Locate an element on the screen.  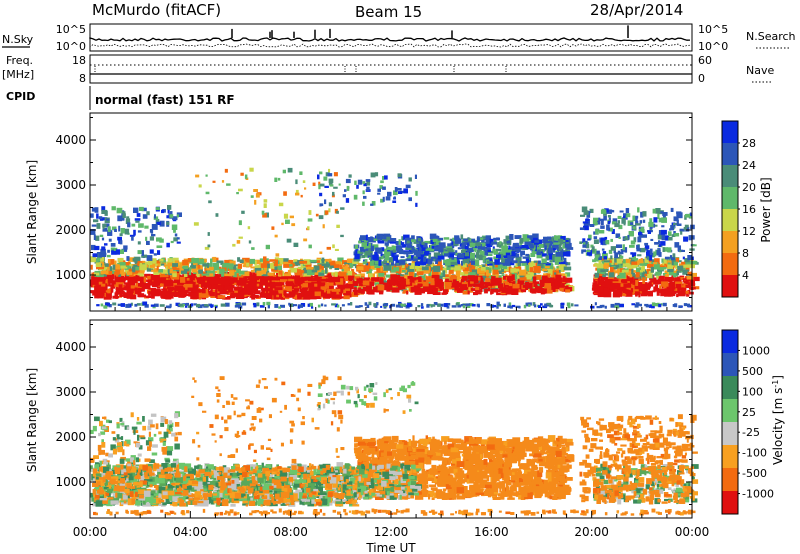
y-tick-label: 4000 is located at coordinates (70, 140).